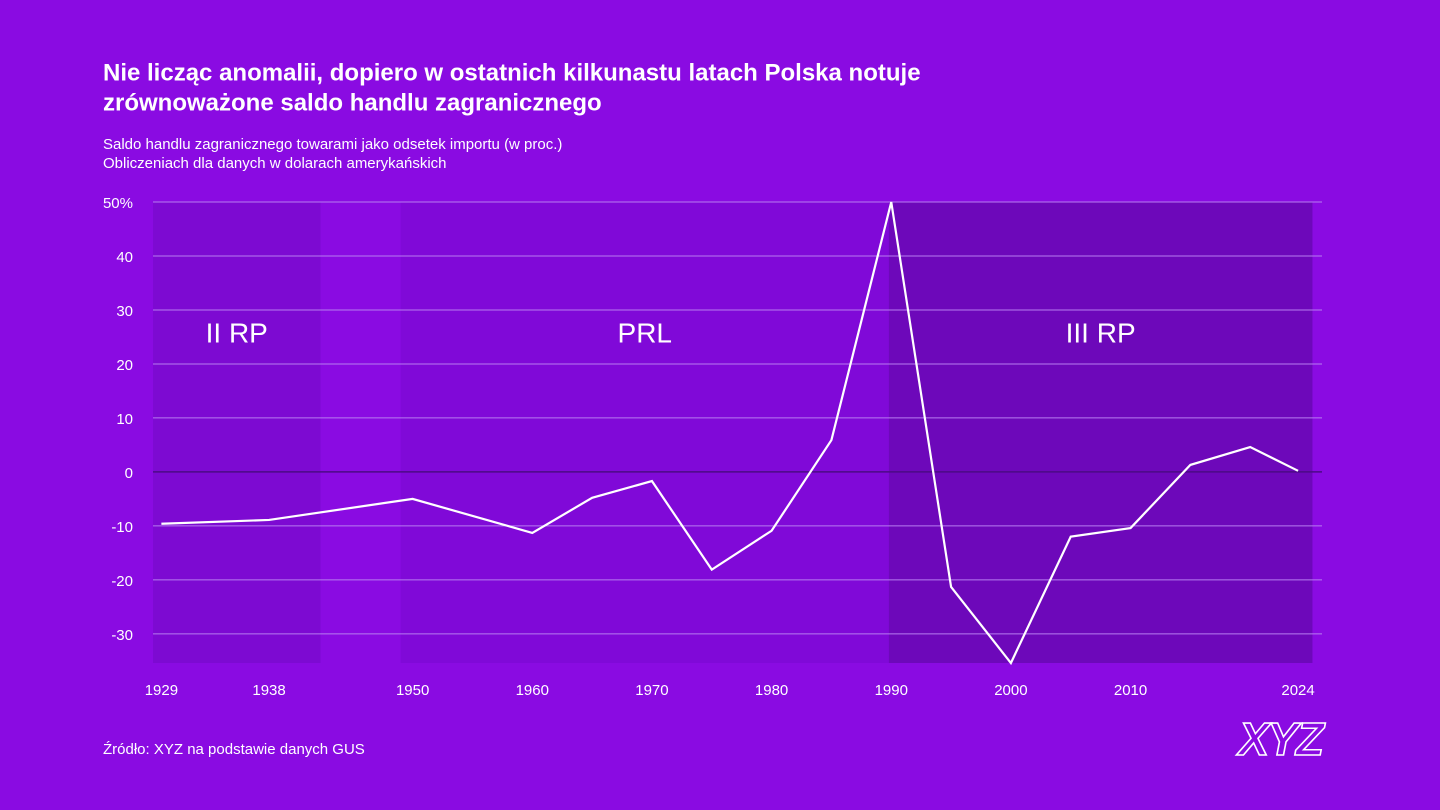 Image resolution: width=1440 pixels, height=810 pixels. What do you see at coordinates (1297, 690) in the screenshot?
I see `x-tick-label: 2024` at bounding box center [1297, 690].